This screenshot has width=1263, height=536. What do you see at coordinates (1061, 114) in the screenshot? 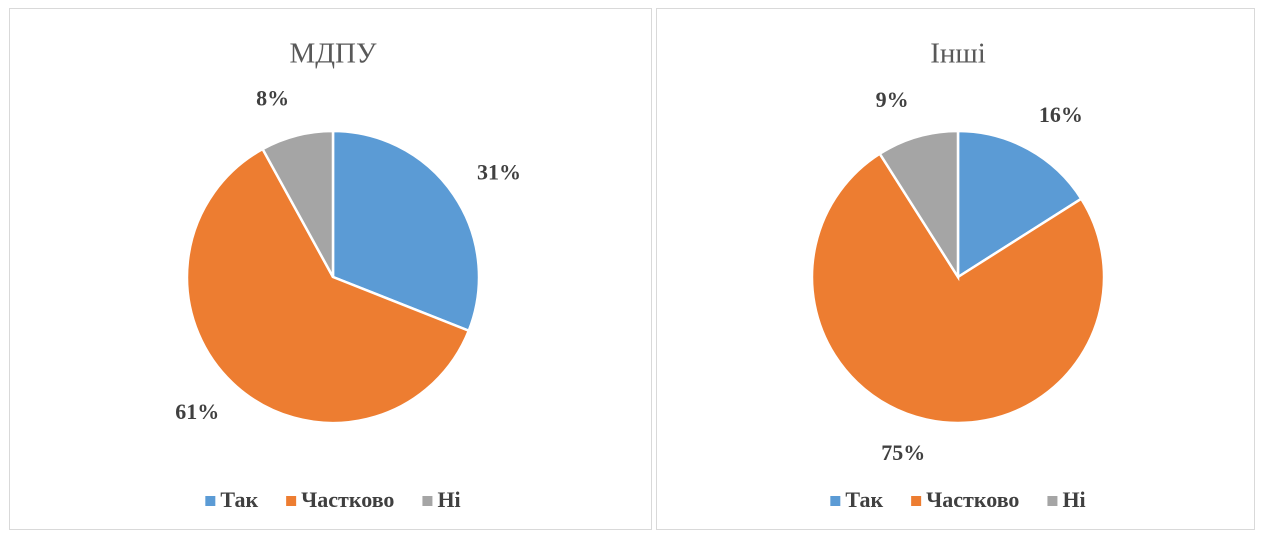
I see `data-label: 16%` at bounding box center [1061, 114].